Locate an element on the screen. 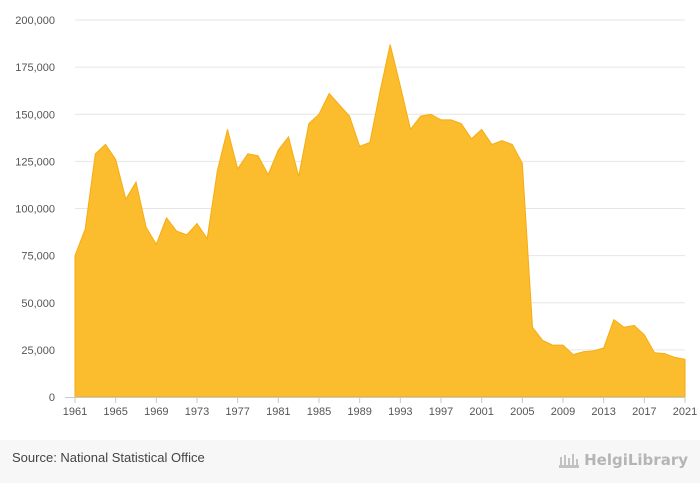  x-tick-label: 2021 is located at coordinates (685, 412).